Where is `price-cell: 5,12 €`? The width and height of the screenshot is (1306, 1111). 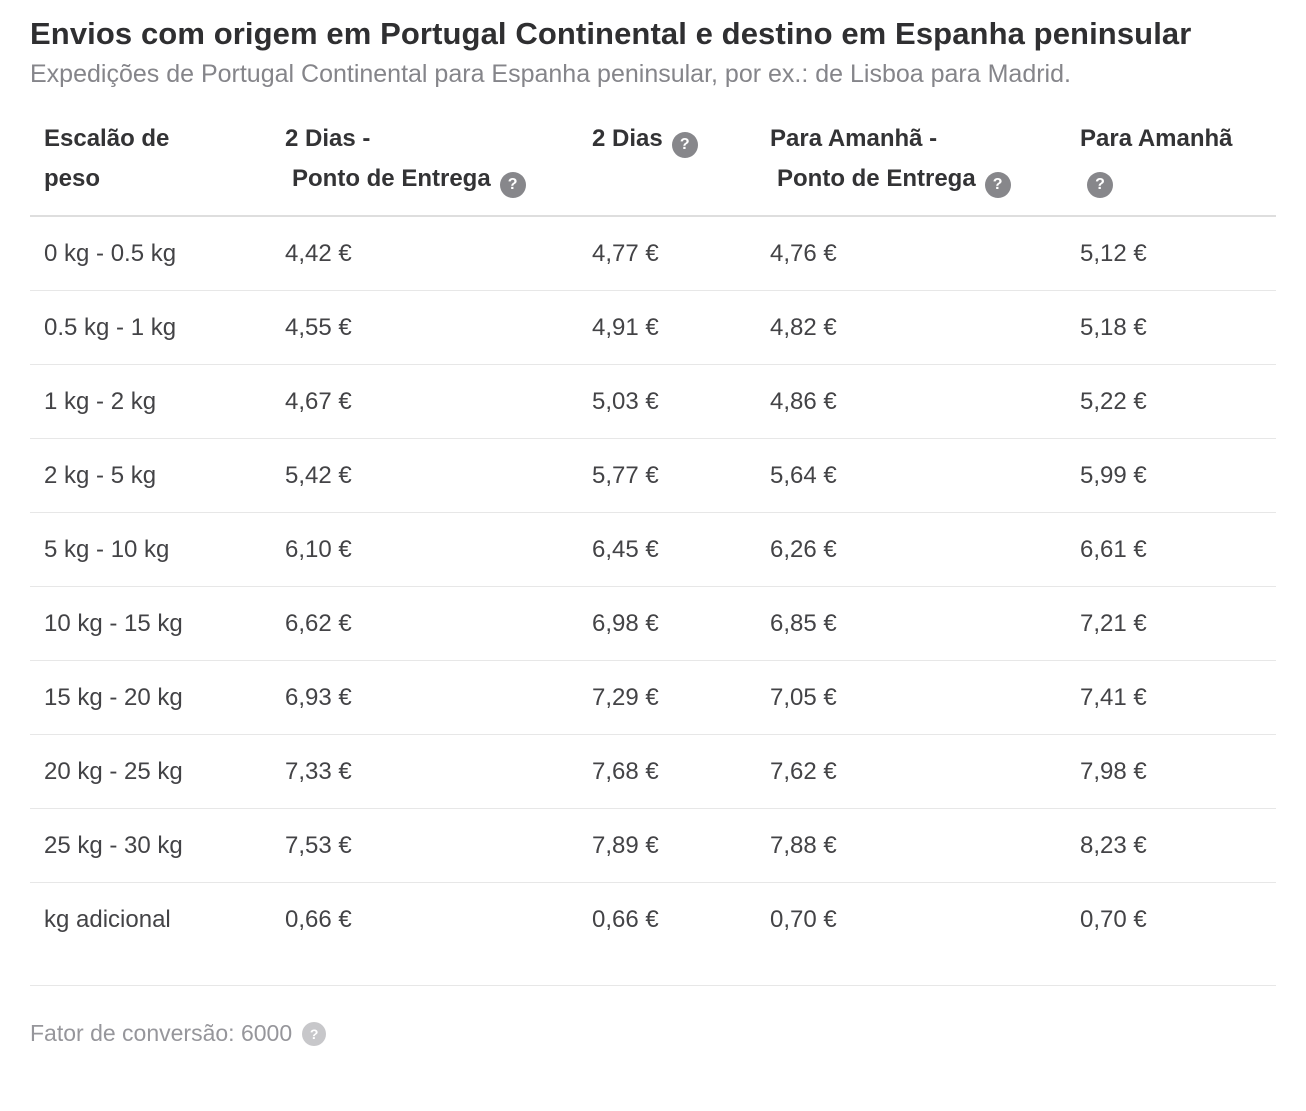 price-cell: 5,12 € is located at coordinates (1113, 253).